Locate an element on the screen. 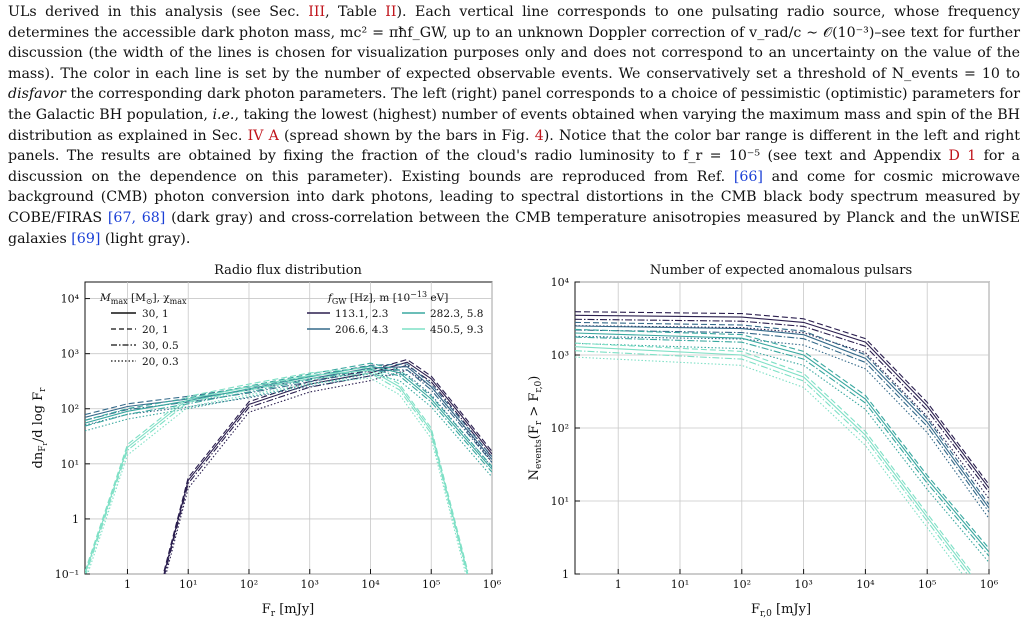 The width and height of the screenshot is (1028, 623). right-ylabel: Nevents(Fr > Fr,0) is located at coordinates (535, 428).